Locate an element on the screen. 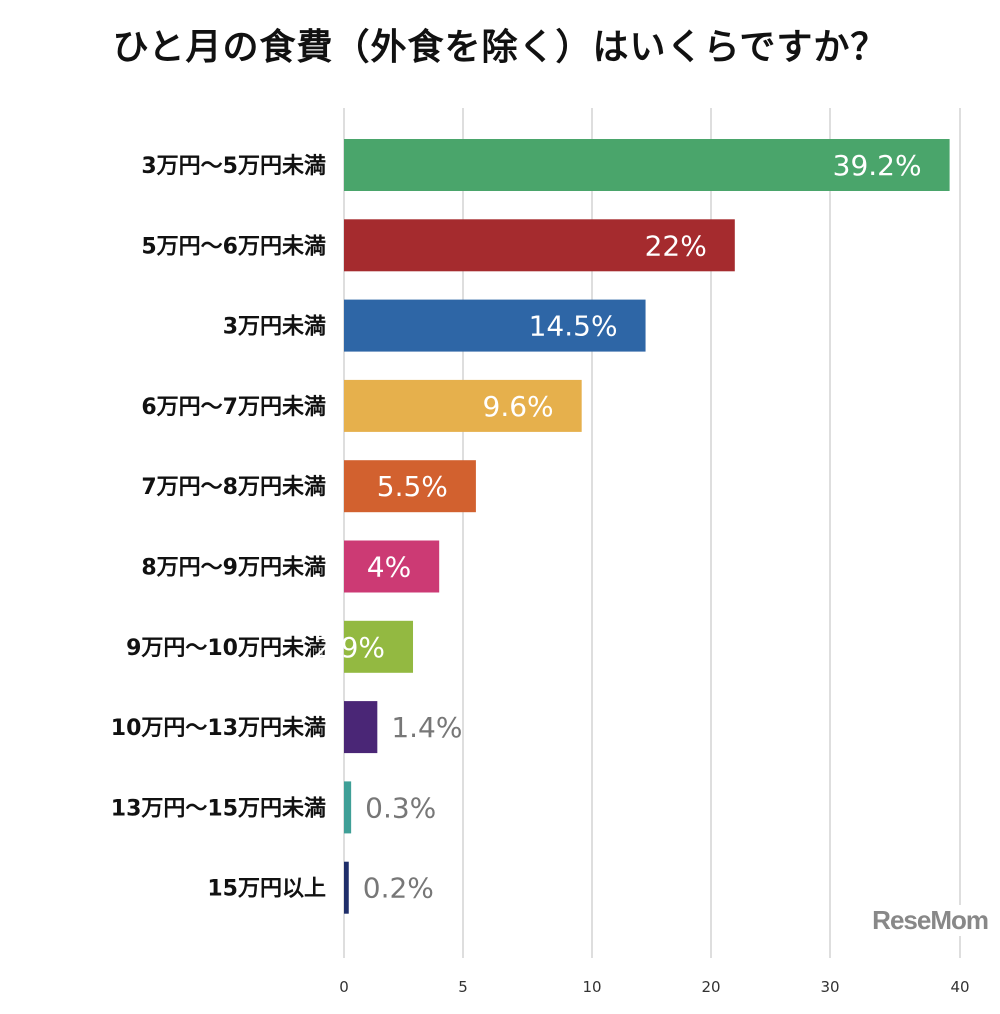  x-tick-label: 5 is located at coordinates (463, 987).